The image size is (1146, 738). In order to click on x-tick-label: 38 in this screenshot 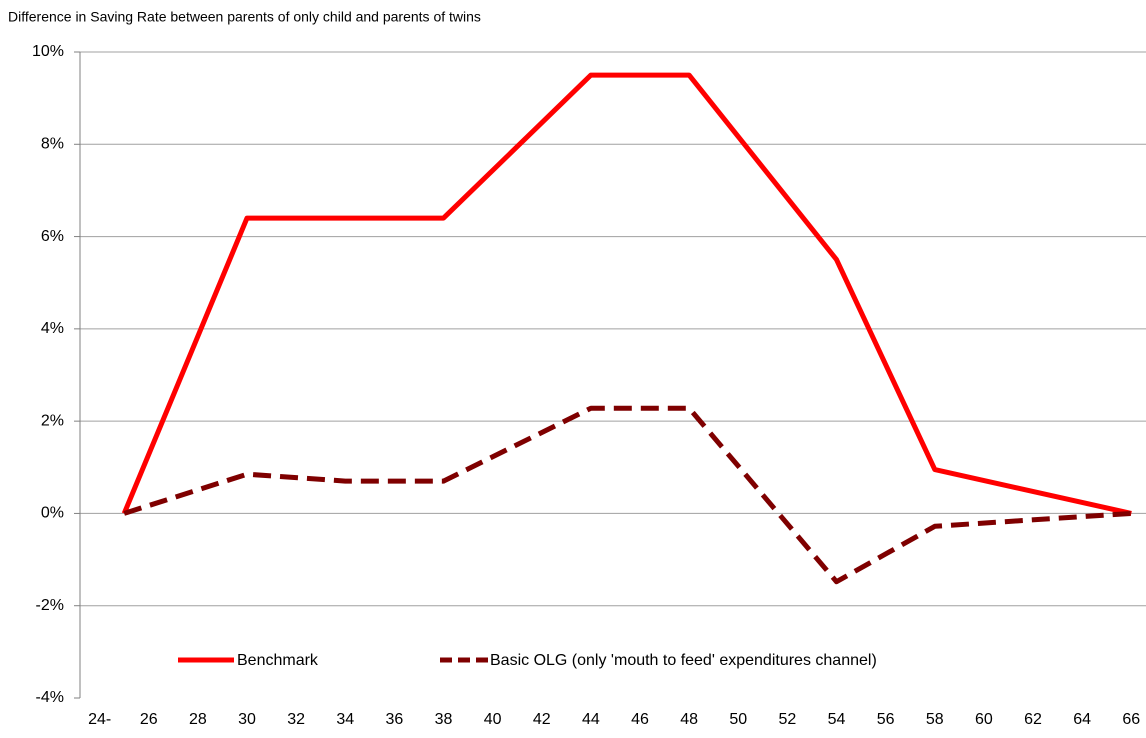, I will do `click(444, 719)`.